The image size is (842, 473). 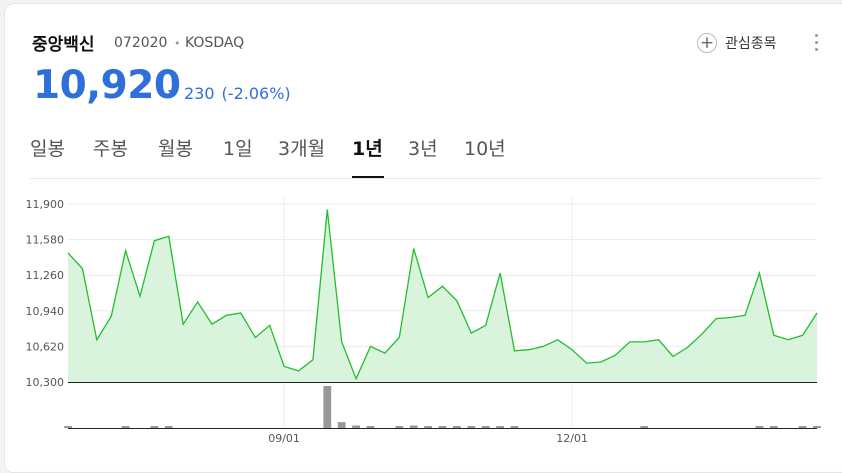 What do you see at coordinates (199, 93) in the screenshot?
I see `change-amount: 230` at bounding box center [199, 93].